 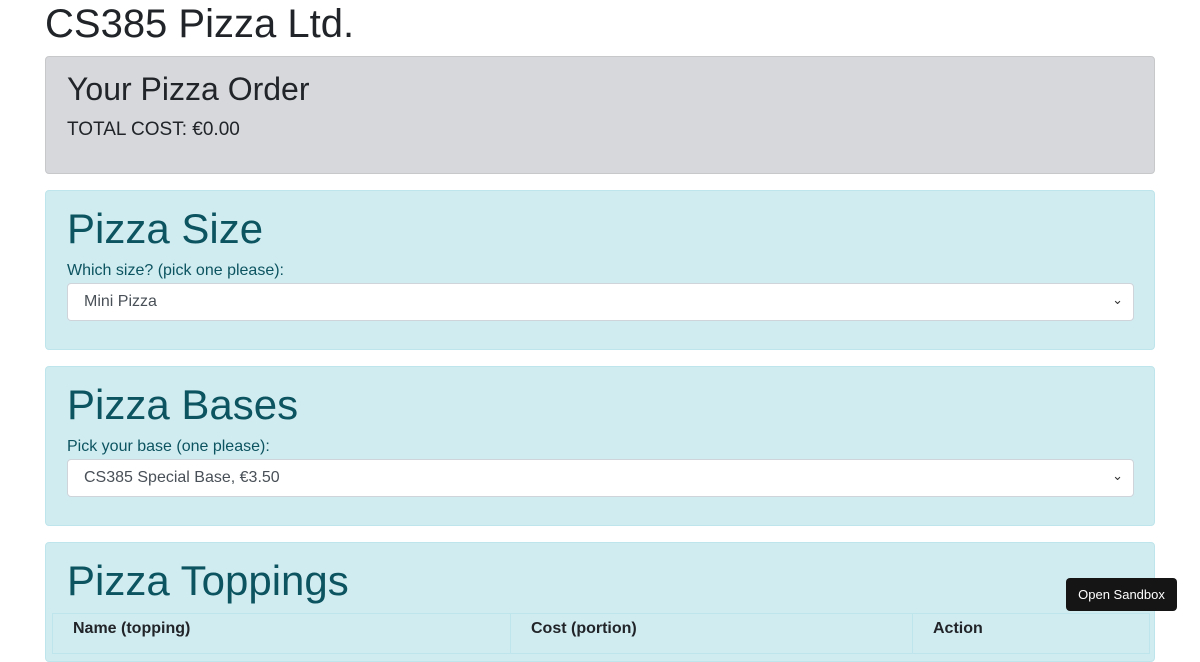 I want to click on size-select: Mini Pizza ⌄, so click(x=600, y=302).